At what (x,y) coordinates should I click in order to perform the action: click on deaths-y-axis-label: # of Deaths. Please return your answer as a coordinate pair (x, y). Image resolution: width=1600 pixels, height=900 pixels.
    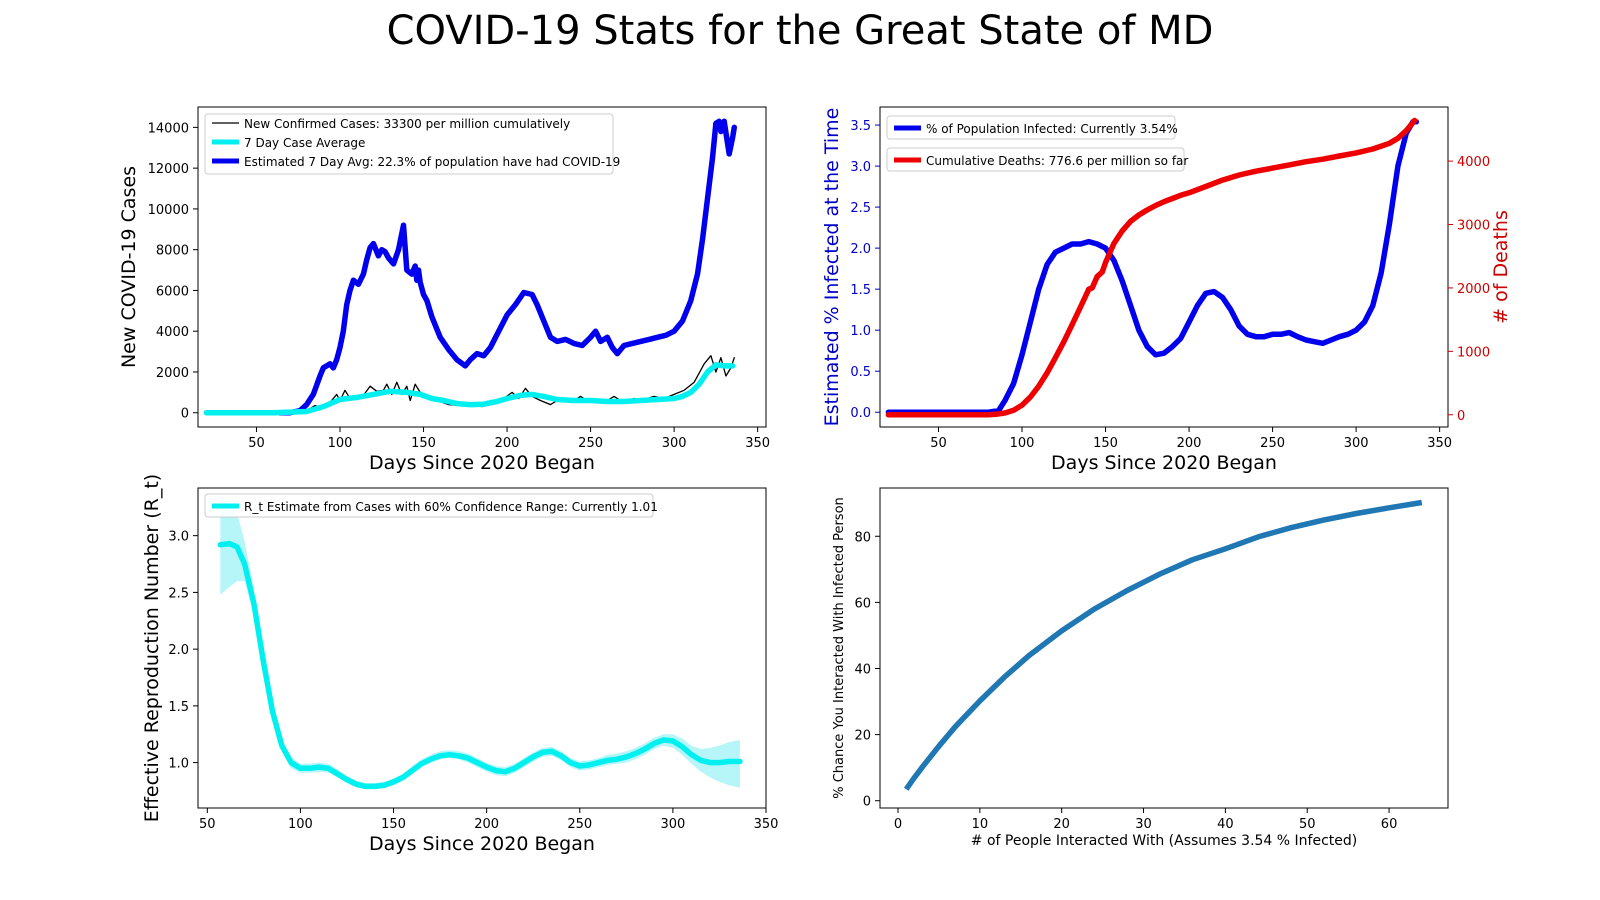
    Looking at the image, I should click on (1501, 267).